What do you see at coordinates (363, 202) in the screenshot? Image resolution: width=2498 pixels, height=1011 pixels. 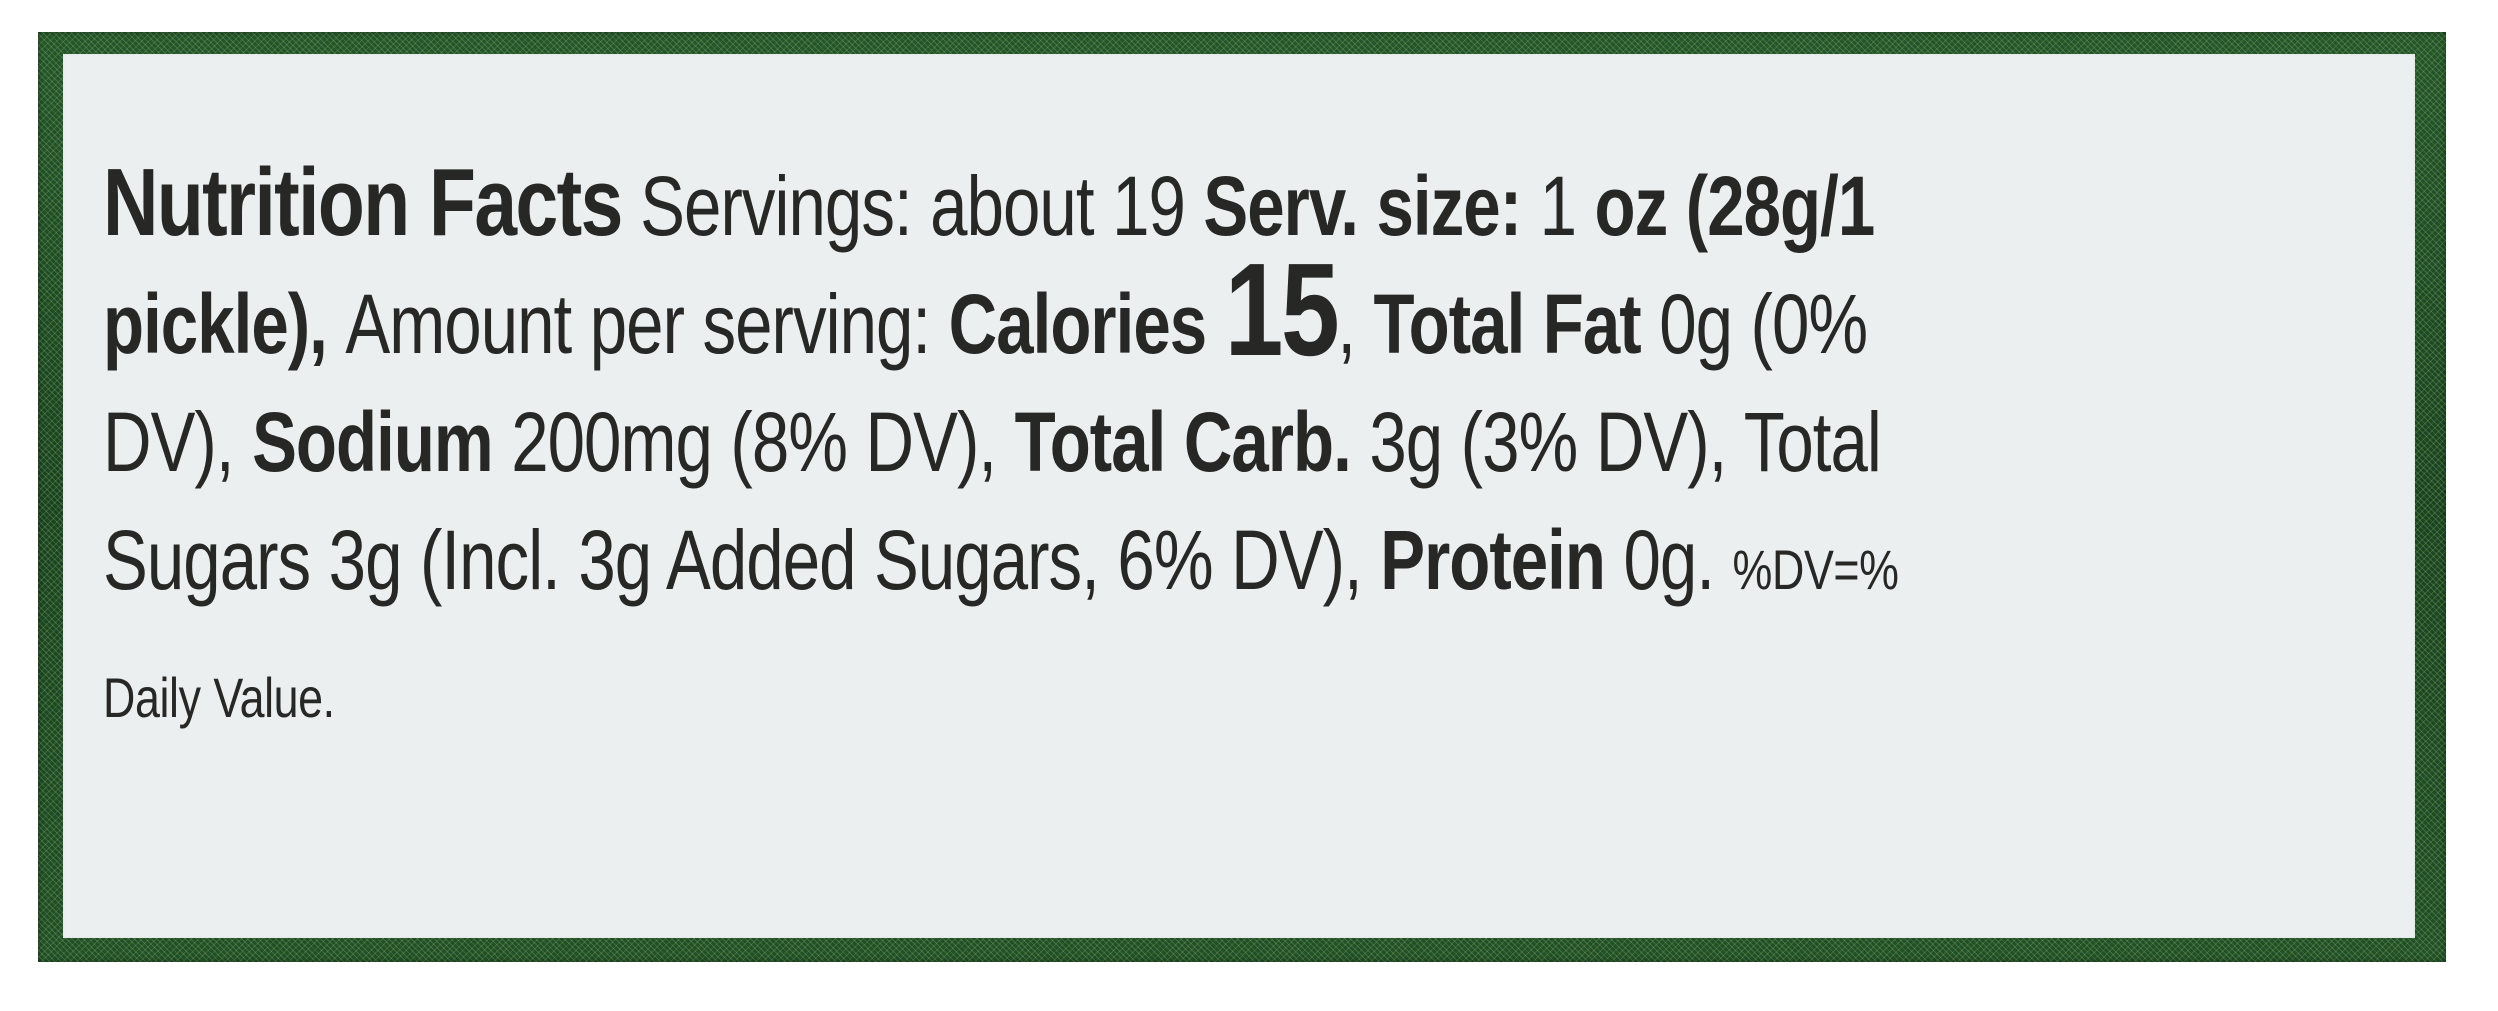 I see `nutrition-facts-title: Nutrition Facts` at bounding box center [363, 202].